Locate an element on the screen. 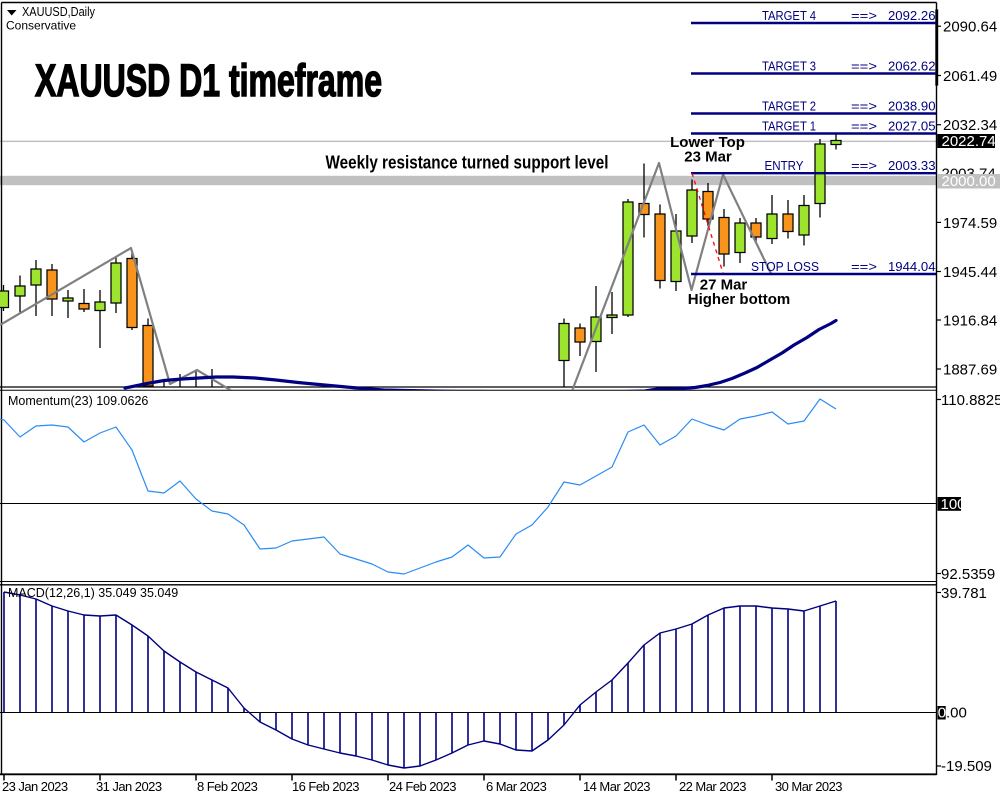  svg-text: TARGET 2 is located at coordinates (789, 106).